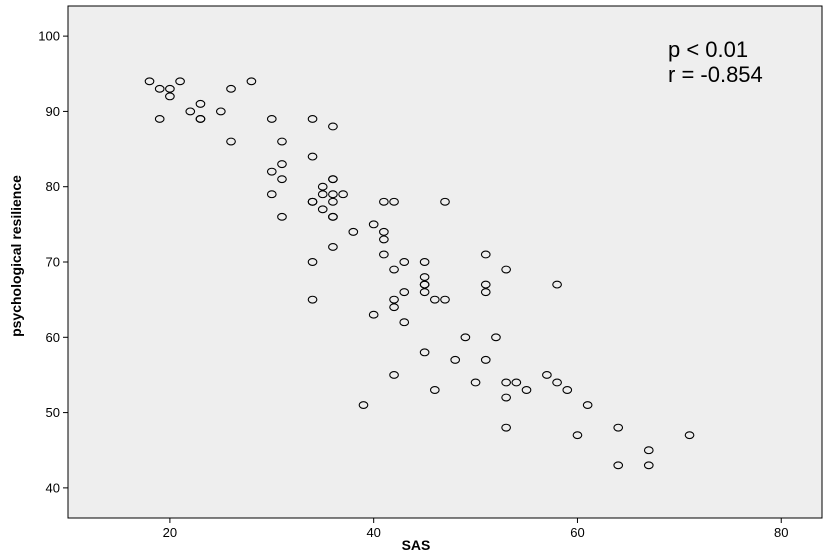 The width and height of the screenshot is (830, 553). What do you see at coordinates (708, 49) in the screenshot?
I see `p-value-annotation: p < 0.01` at bounding box center [708, 49].